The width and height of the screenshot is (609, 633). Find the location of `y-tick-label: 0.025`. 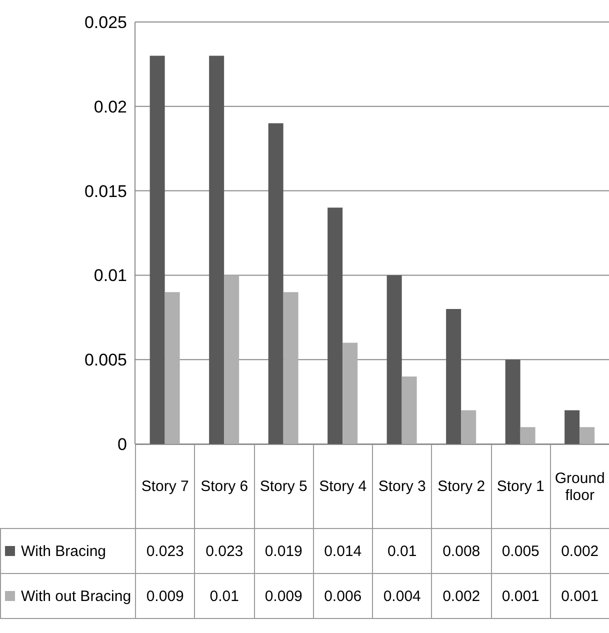

y-tick-label: 0.025 is located at coordinates (105, 22).